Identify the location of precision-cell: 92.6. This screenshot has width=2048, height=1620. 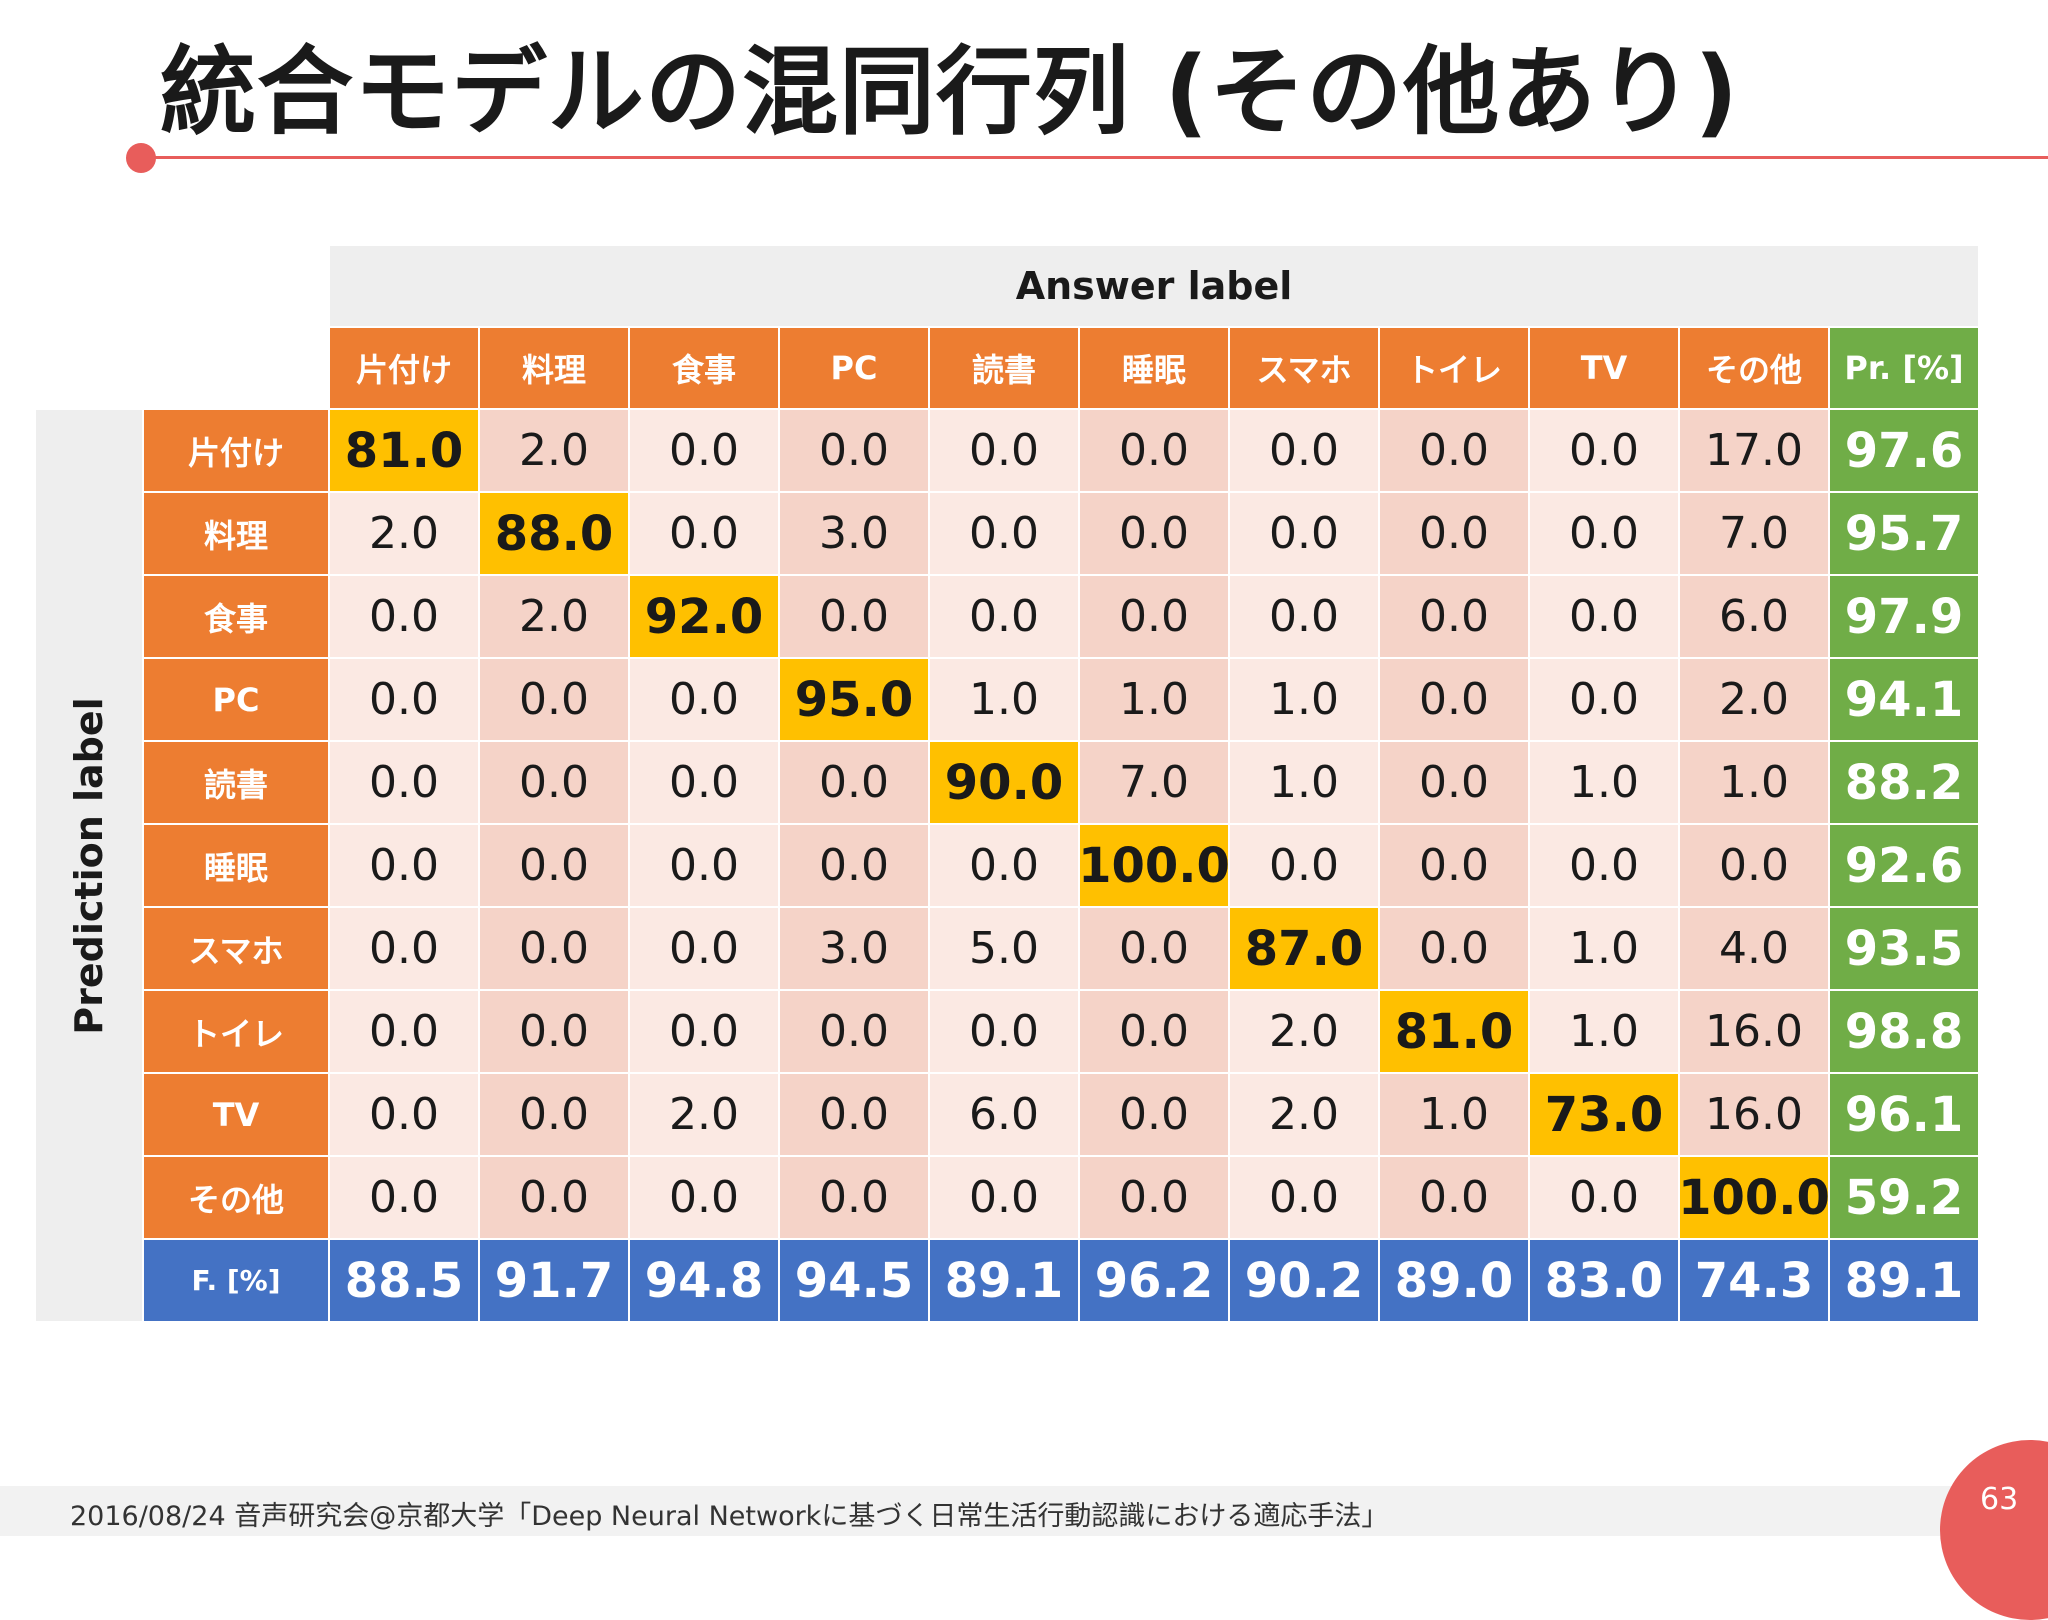
(1904, 865).